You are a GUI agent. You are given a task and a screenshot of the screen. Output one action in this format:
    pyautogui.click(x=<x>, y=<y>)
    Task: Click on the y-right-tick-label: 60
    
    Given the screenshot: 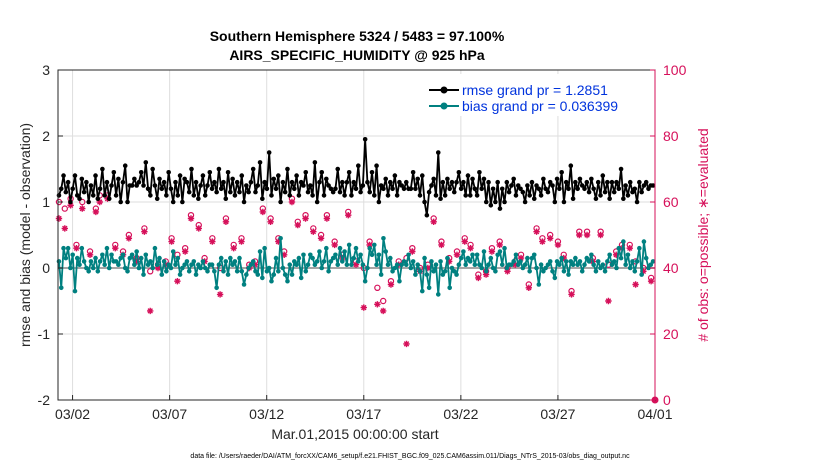 What is the action you would take?
    pyautogui.click(x=671, y=202)
    